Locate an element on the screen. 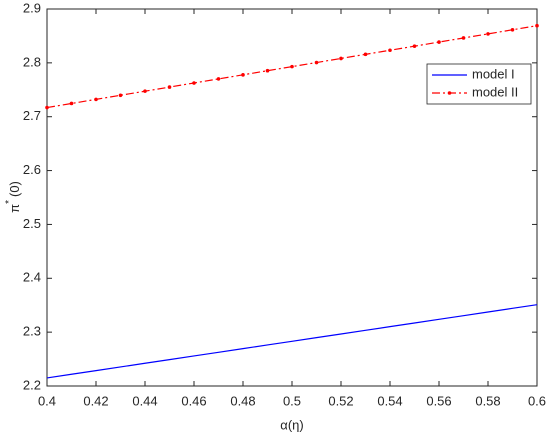 The image size is (550, 440). legend-box is located at coordinates (479, 84).